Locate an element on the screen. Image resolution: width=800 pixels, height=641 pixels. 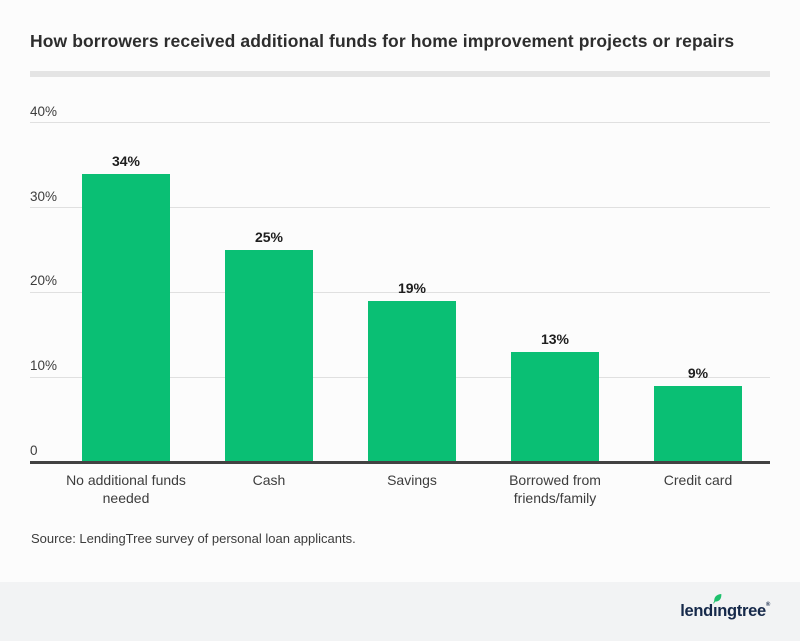
y-axis-tick-label: 20% is located at coordinates (44, 281).